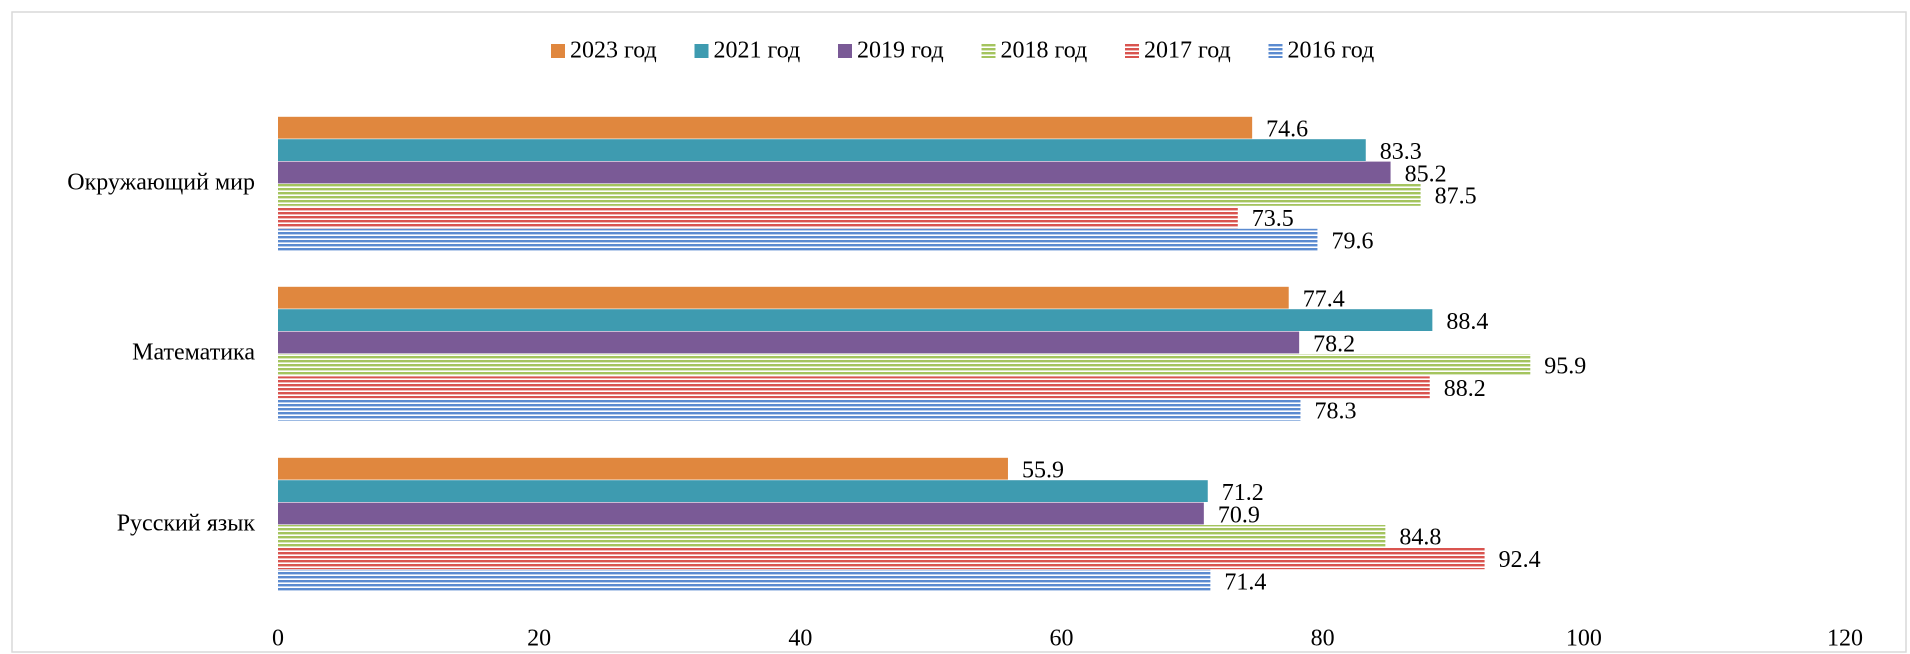  I want to click on y-tick-label: Русский язык, so click(186, 524).